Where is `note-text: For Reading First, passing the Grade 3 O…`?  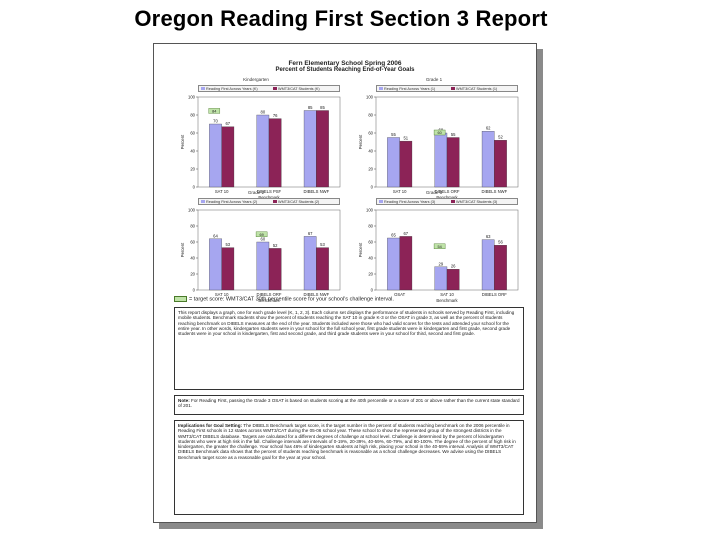 note-text: For Reading First, passing the Grade 3 O… is located at coordinates (349, 403).